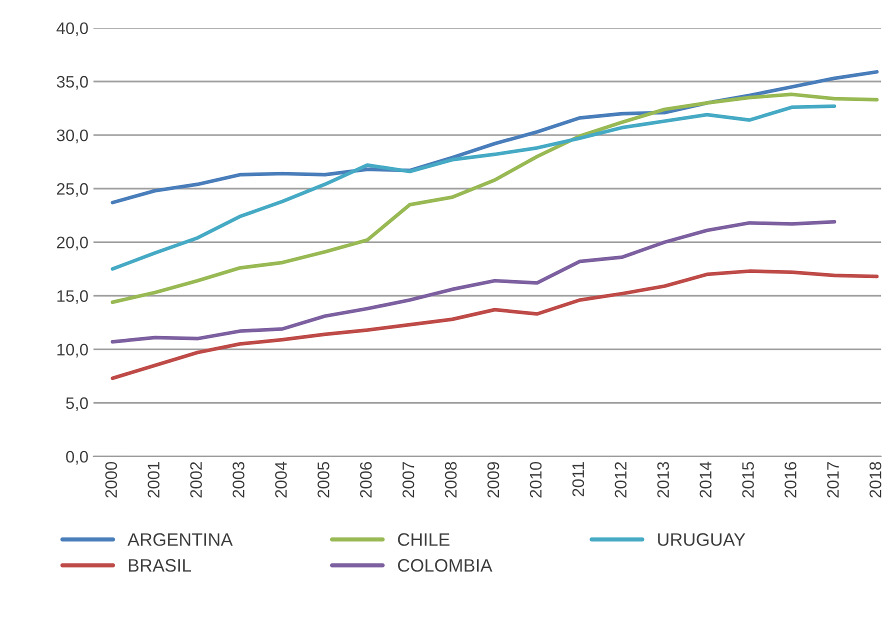  I want to click on y-tick-label: 40,0, so click(72, 29).